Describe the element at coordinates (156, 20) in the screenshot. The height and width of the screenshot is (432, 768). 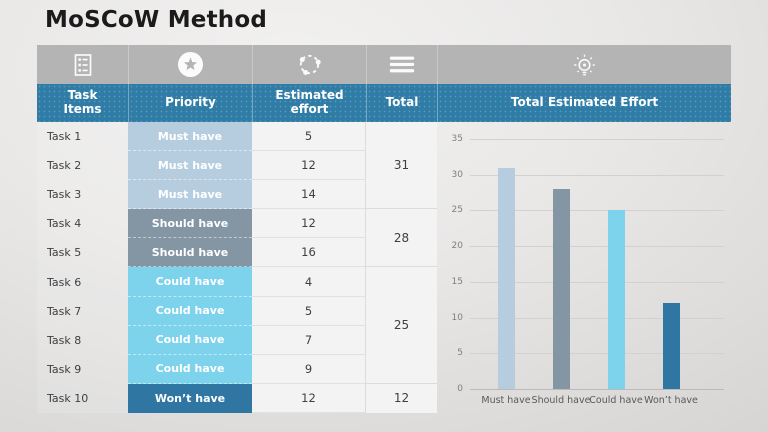
I see `page-title: MoSCoW Method` at that location.